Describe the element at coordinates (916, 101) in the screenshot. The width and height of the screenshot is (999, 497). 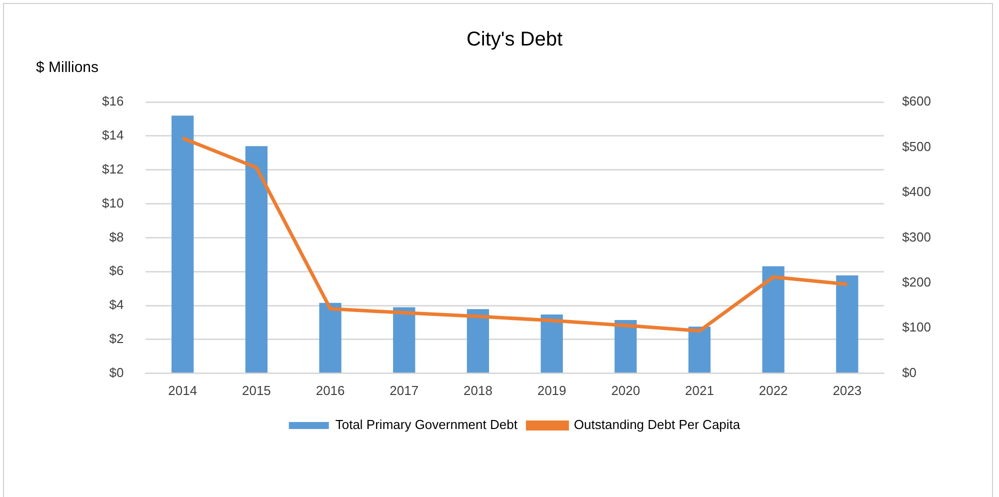
I see `y2-tick-label: $600` at that location.